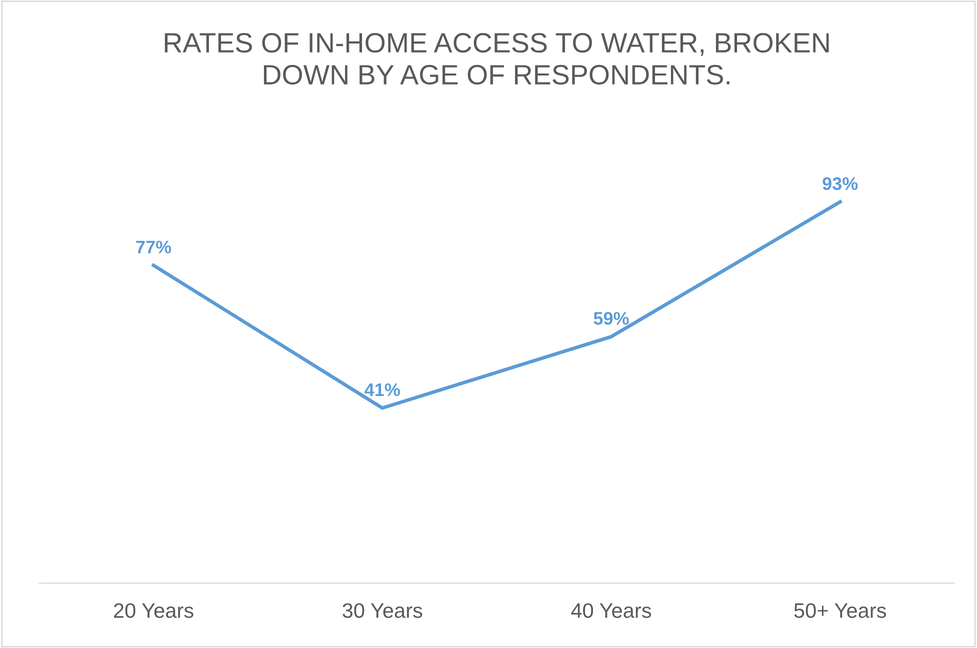 The image size is (977, 648). What do you see at coordinates (611, 610) in the screenshot?
I see `x-tick-label: 40 Years` at bounding box center [611, 610].